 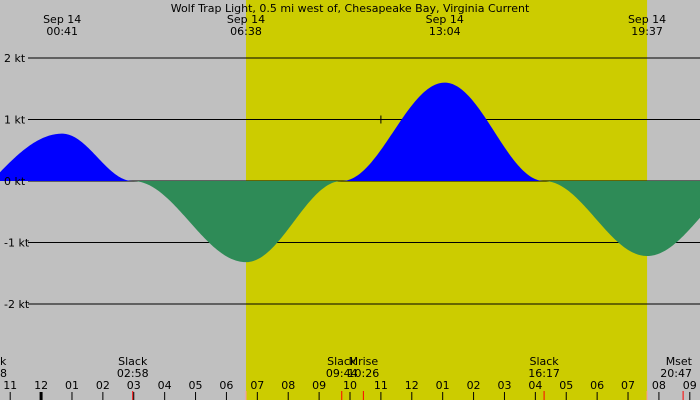 I want to click on peak-time-label: 00:41, so click(x=62, y=31).